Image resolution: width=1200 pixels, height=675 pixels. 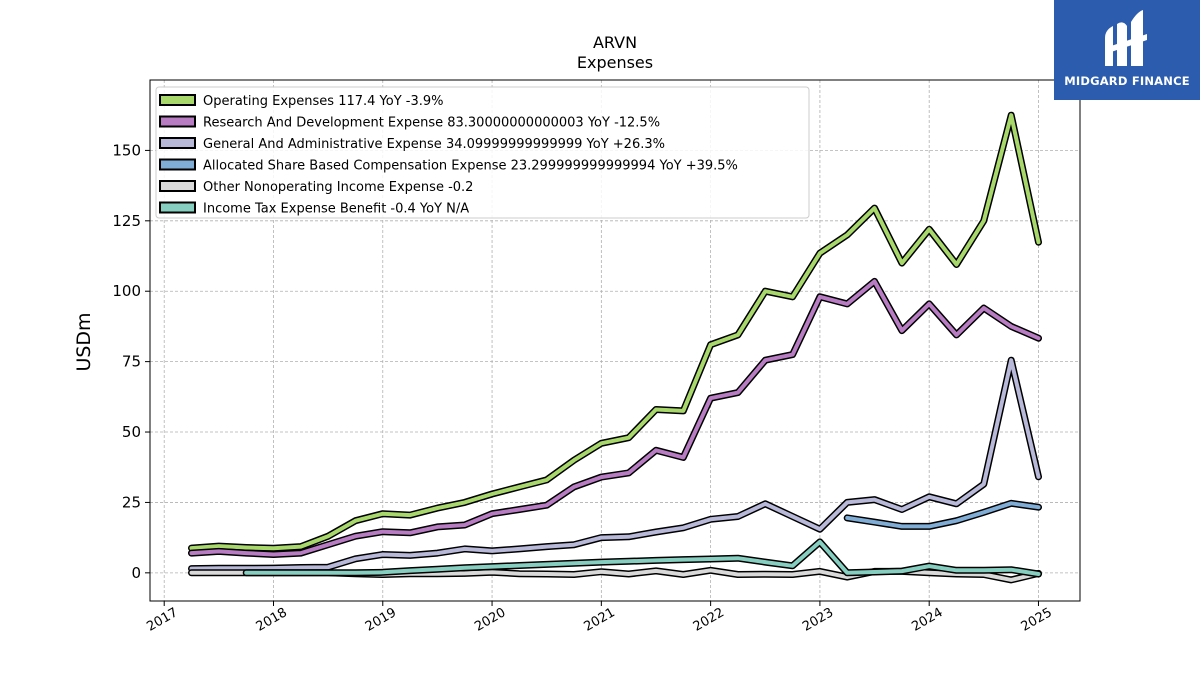 I want to click on legend-entry: Operating Expenses 117.4 YoY -3.9%, so click(x=323, y=101).